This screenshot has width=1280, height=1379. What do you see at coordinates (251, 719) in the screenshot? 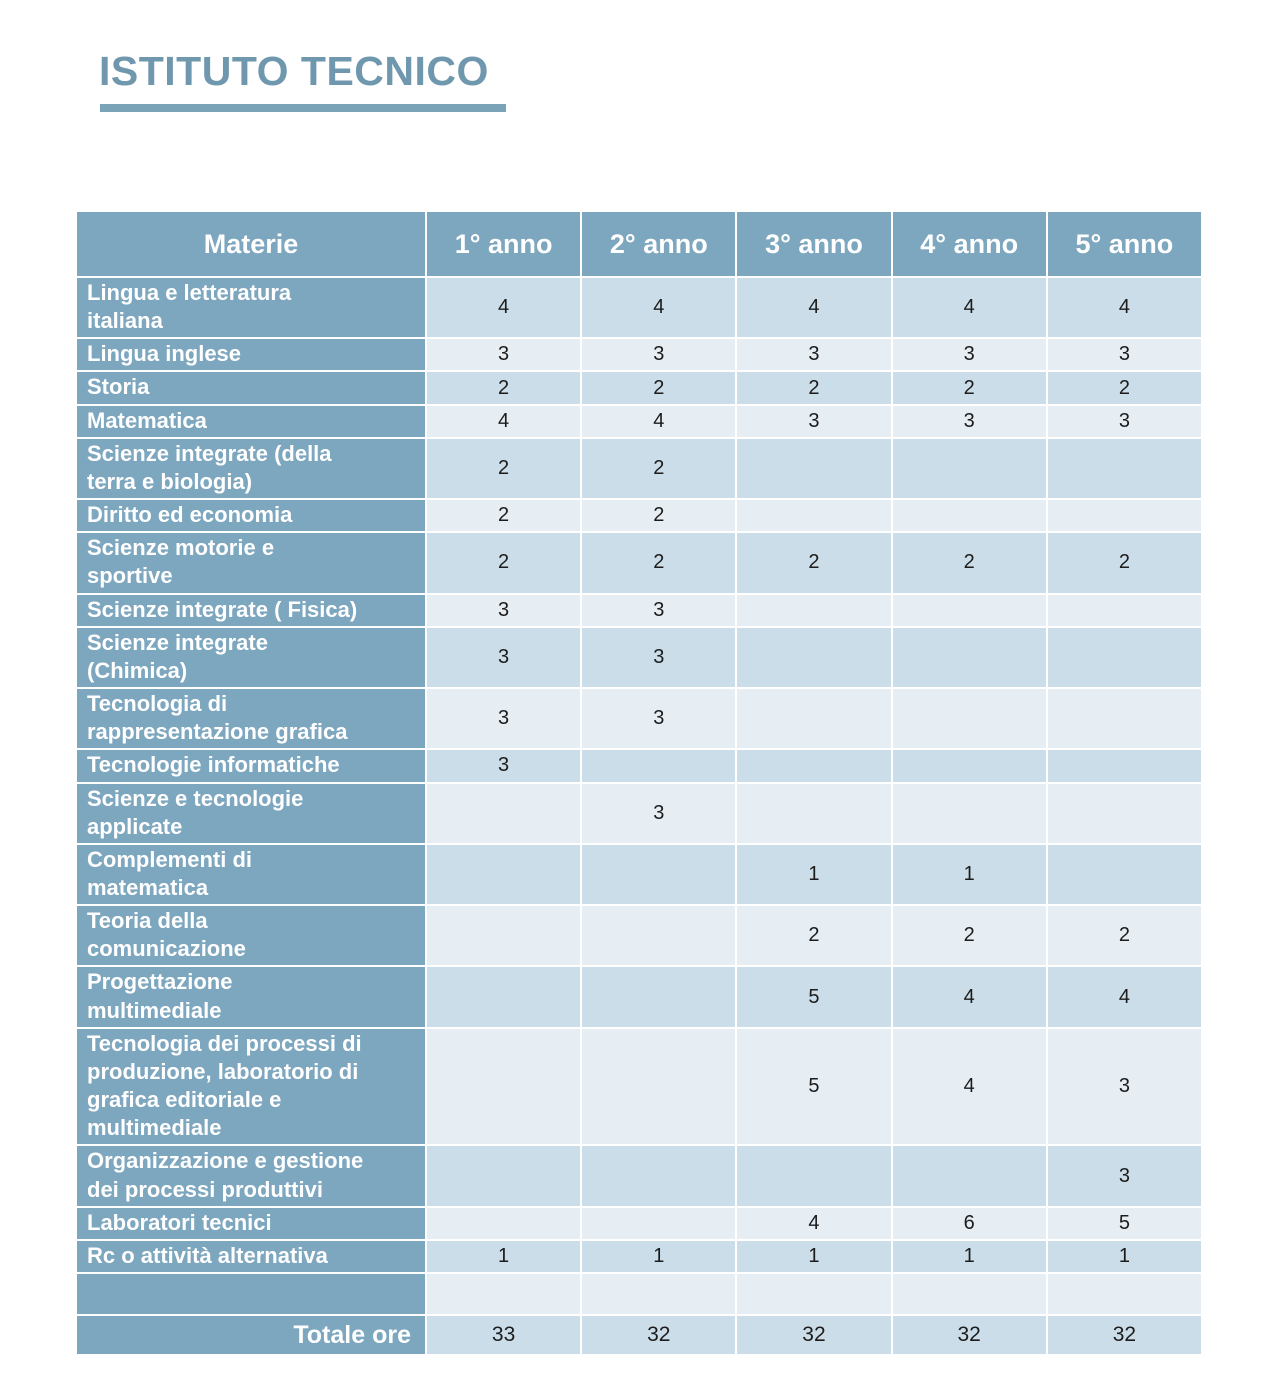
I see `subject-label: Tecnologia di rappresentazione grafica` at bounding box center [251, 719].